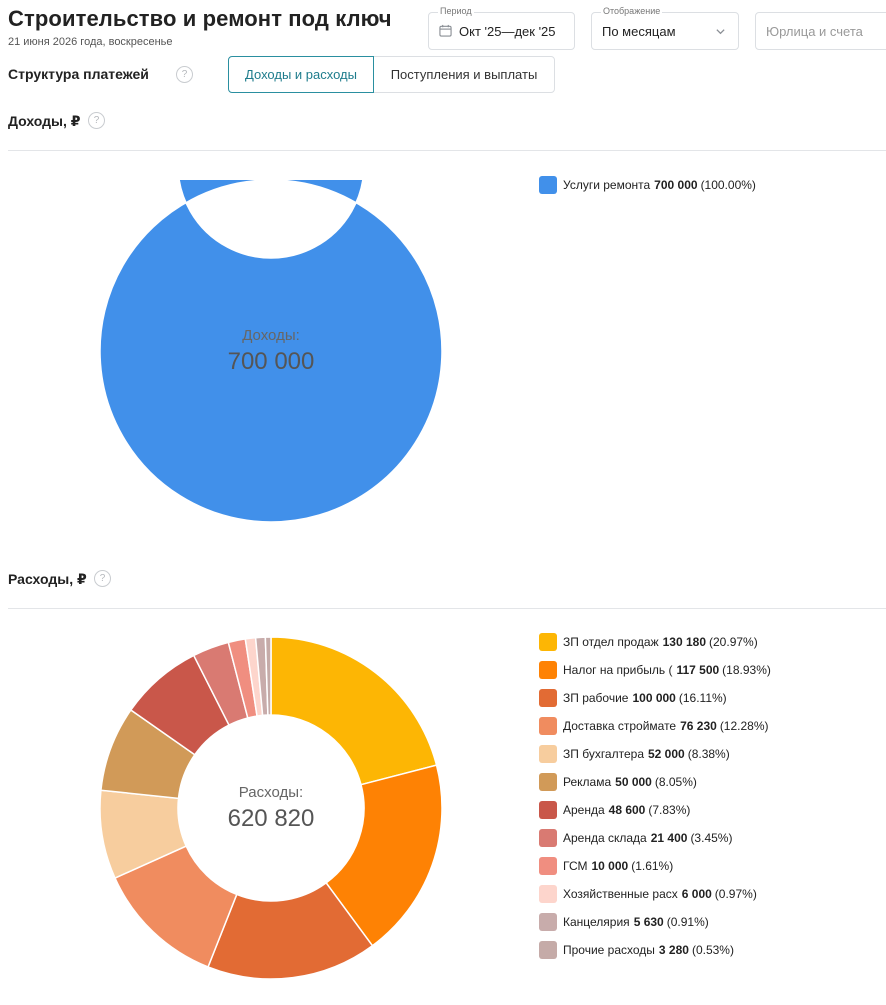 The width and height of the screenshot is (886, 1005). What do you see at coordinates (648, 922) in the screenshot?
I see `expense-legend-value: 5 630` at bounding box center [648, 922].